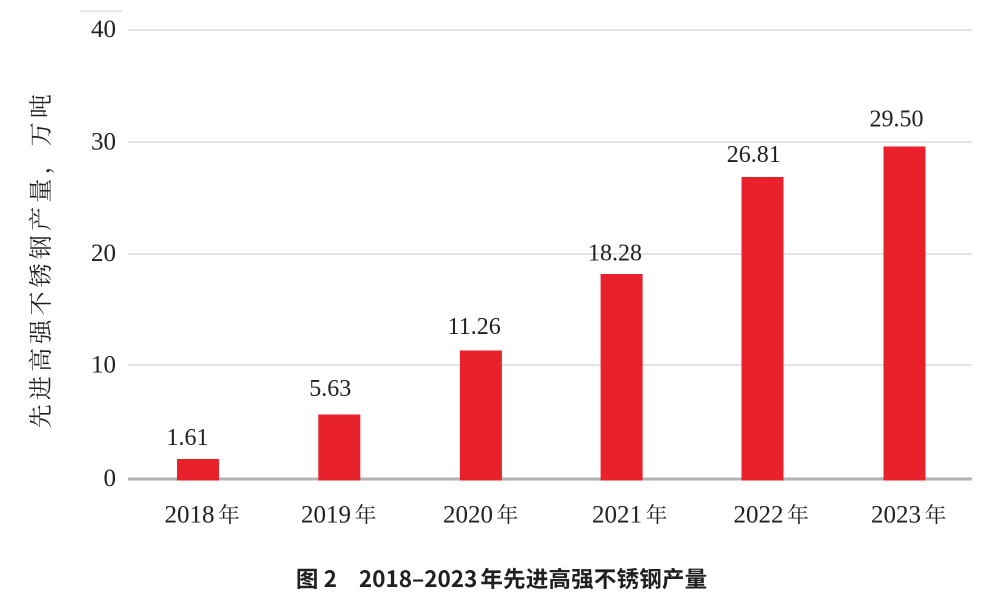 The image size is (1000, 611). I want to click on svg-text: 2018, so click(190, 515).